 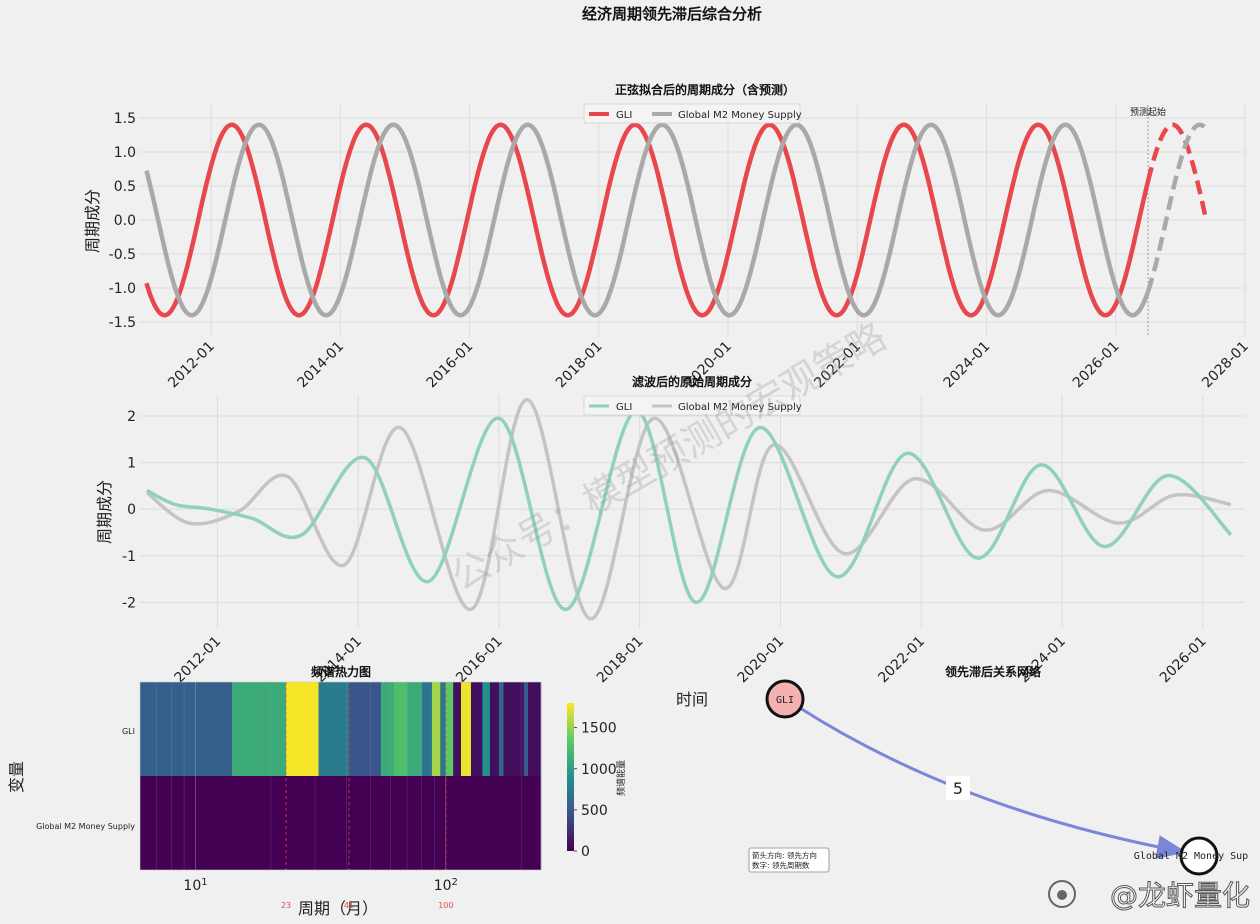 I want to click on colorbar-tick-label: 1000, so click(x=599, y=770).